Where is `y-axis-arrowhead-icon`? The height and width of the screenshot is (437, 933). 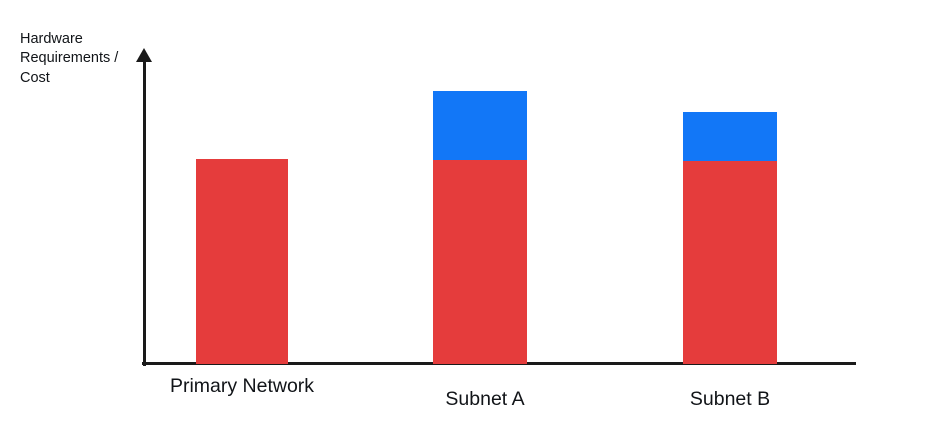
y-axis-arrowhead-icon is located at coordinates (144, 55).